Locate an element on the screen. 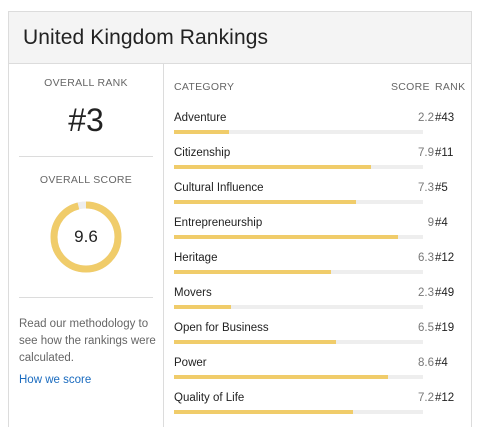 This screenshot has width=480, height=427. score-donut-chart is located at coordinates (86, 237).